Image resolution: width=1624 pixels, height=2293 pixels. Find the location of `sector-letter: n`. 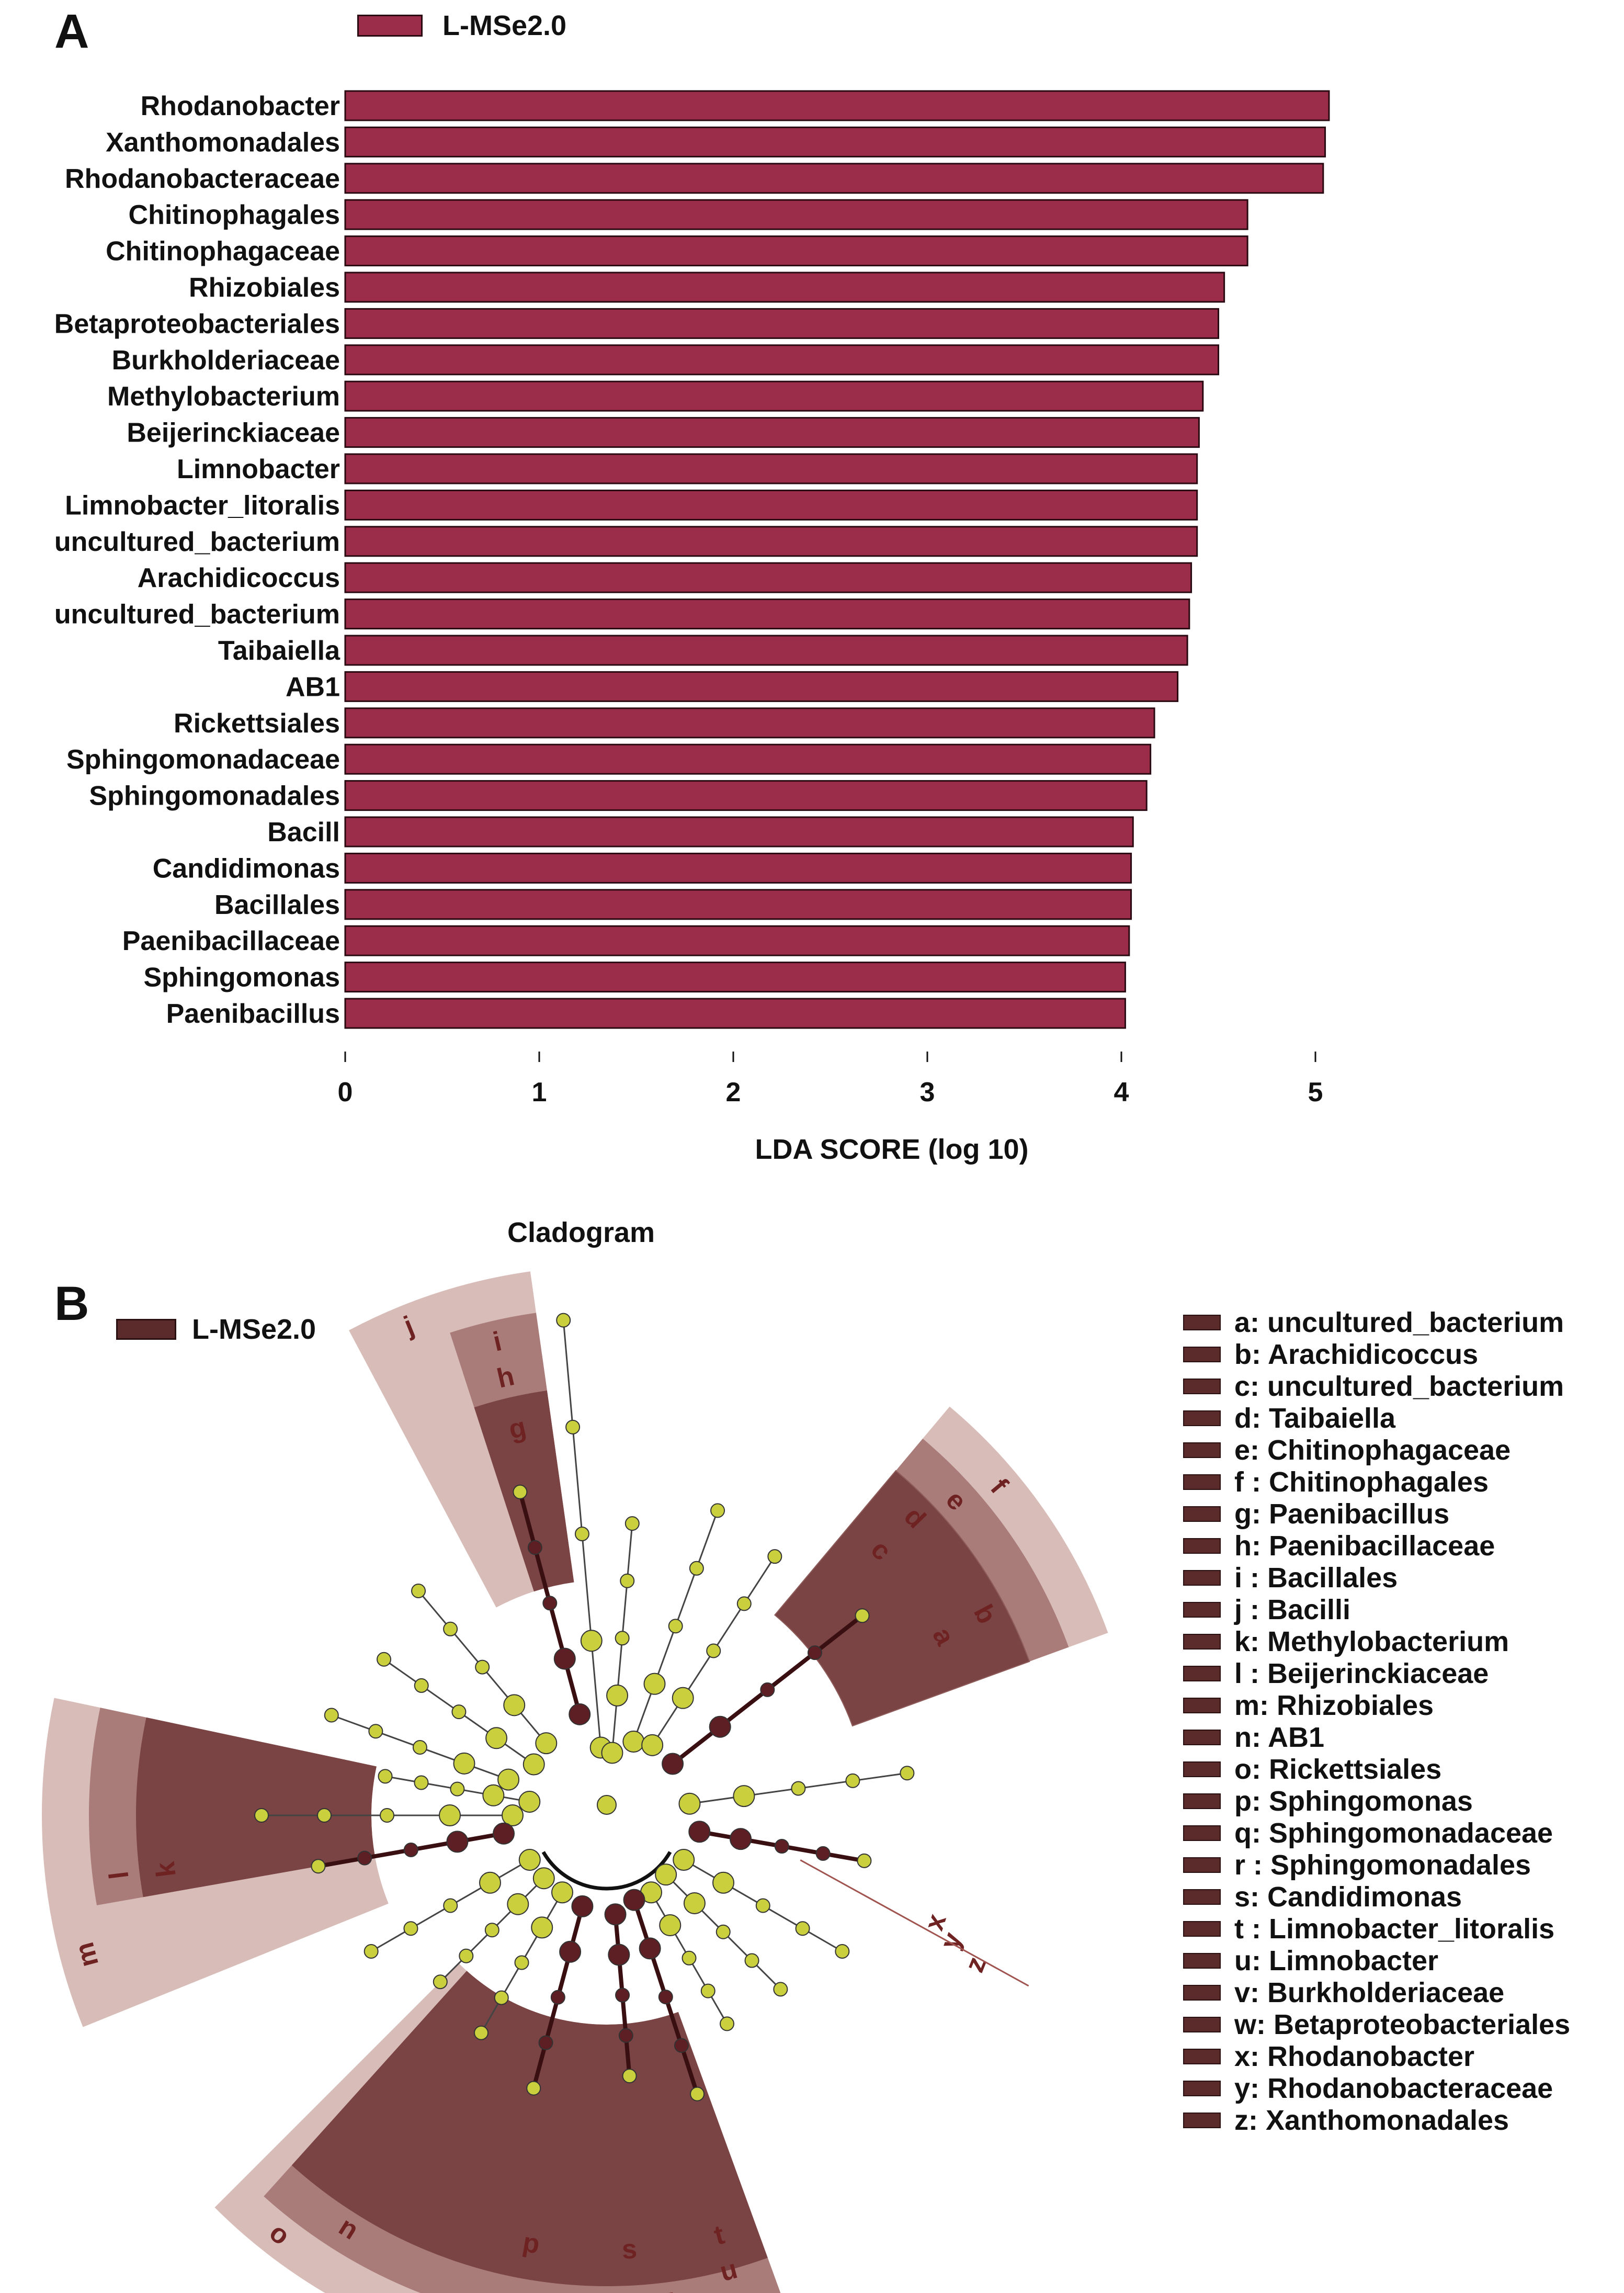

sector-letter: n is located at coordinates (349, 2229).